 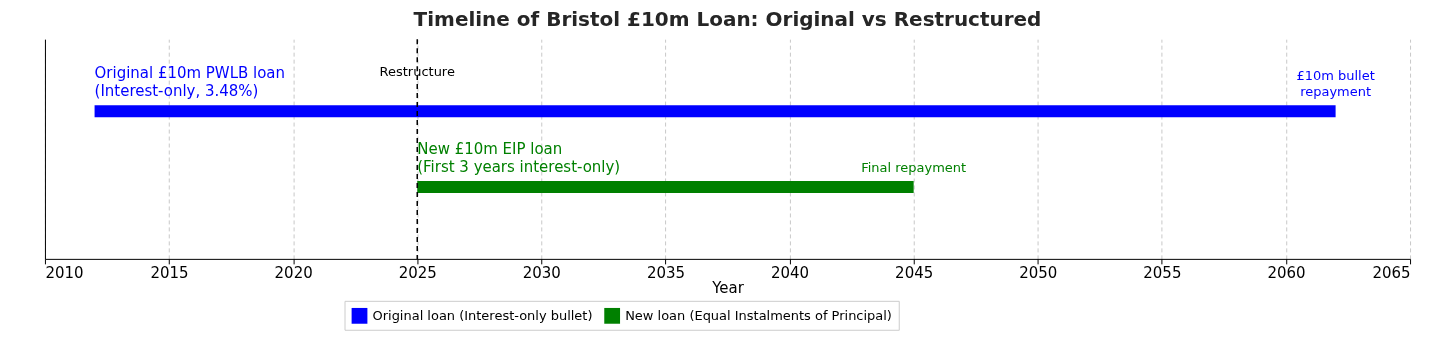 What do you see at coordinates (758, 315) in the screenshot?
I see `legend-label: New loan (Equal Instalments of Principal)` at bounding box center [758, 315].